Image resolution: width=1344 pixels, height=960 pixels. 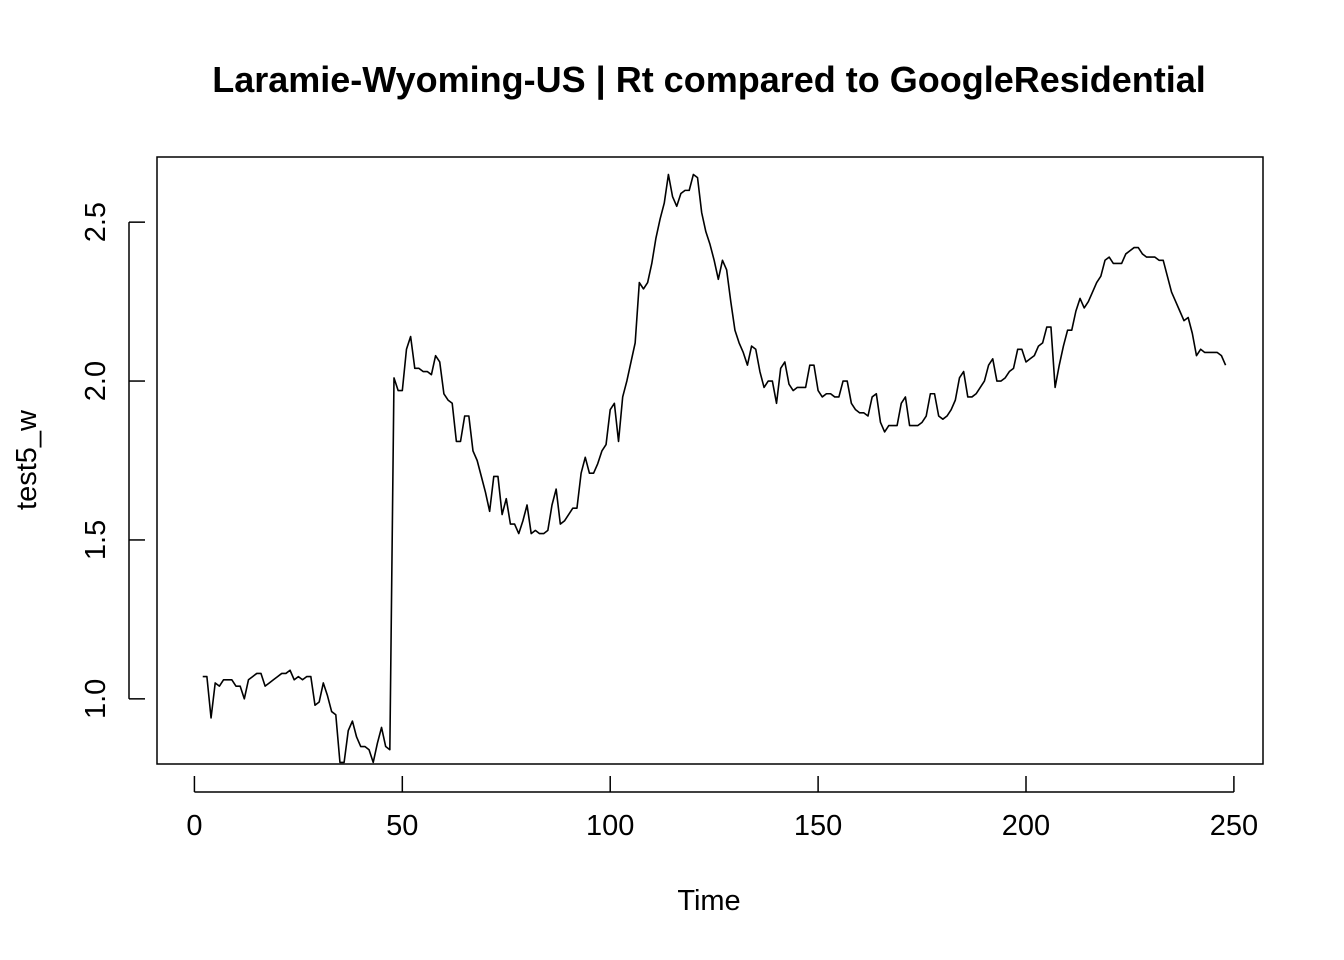 I want to click on y-tick-label: 2.5, so click(x=96, y=222).